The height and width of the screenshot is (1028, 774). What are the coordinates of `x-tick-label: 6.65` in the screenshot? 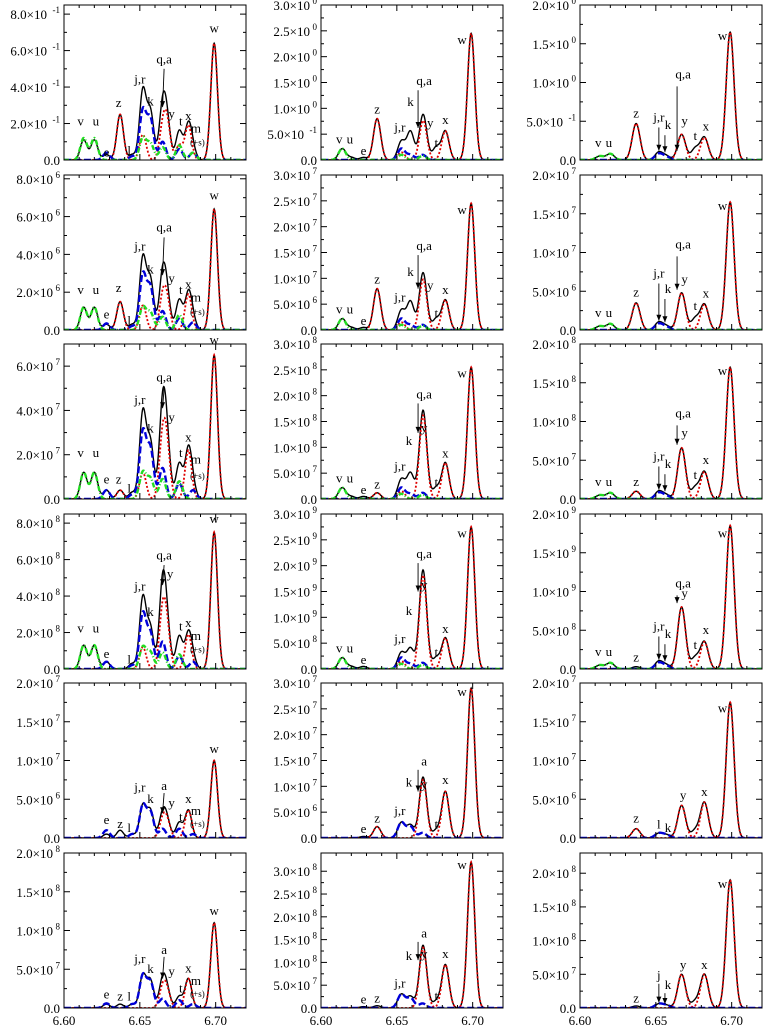 It's located at (655, 1020).